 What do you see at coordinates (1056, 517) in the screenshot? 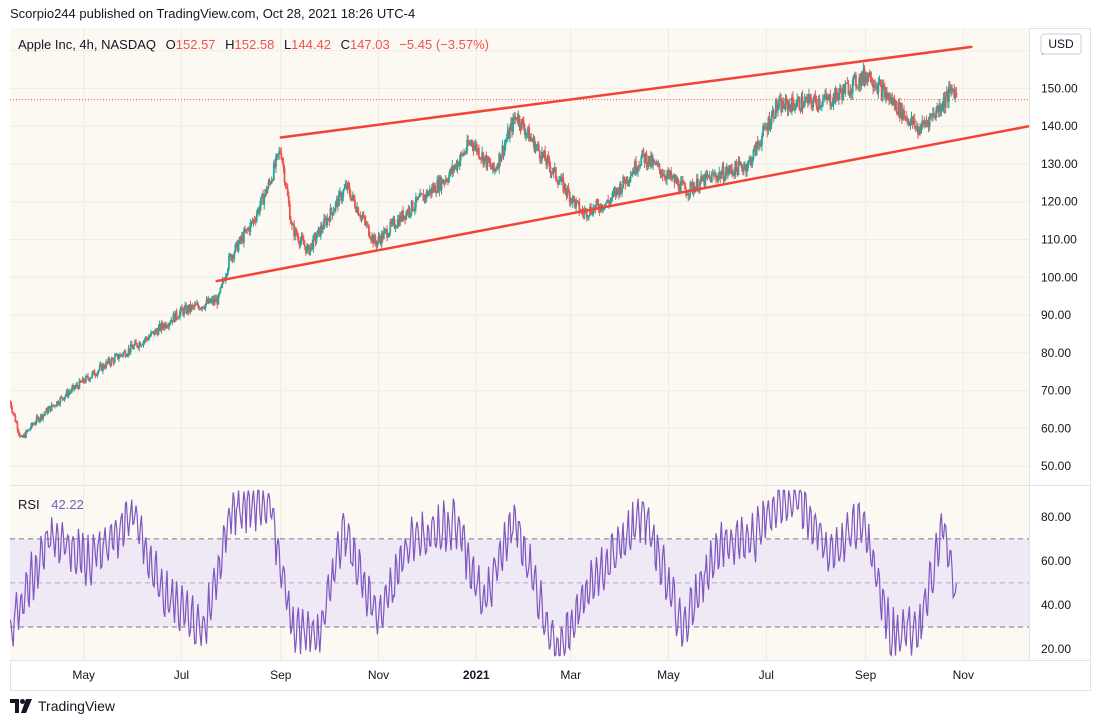
I see `rsi-tick-label: 80.00` at bounding box center [1056, 517].